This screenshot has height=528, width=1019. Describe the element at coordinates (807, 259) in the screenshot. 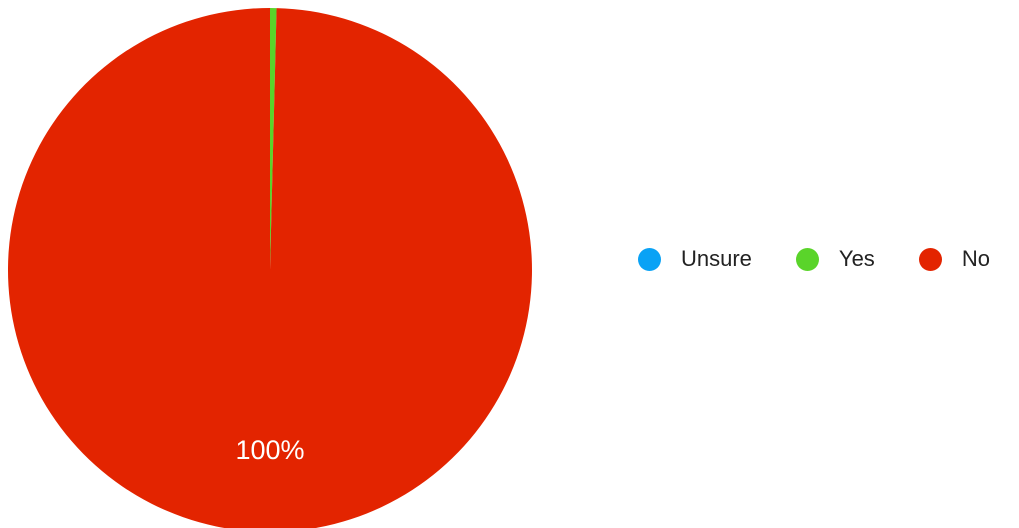

I see `legend-swatch-yes` at that location.